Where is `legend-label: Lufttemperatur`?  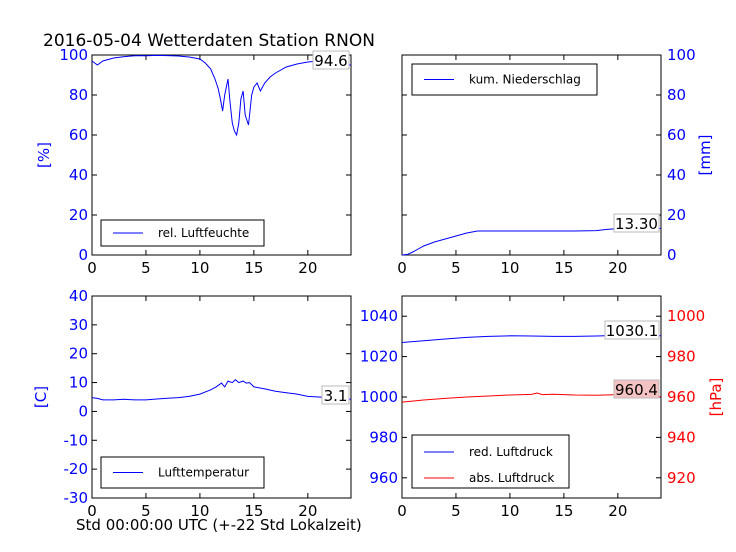 legend-label: Lufttemperatur is located at coordinates (203, 473).